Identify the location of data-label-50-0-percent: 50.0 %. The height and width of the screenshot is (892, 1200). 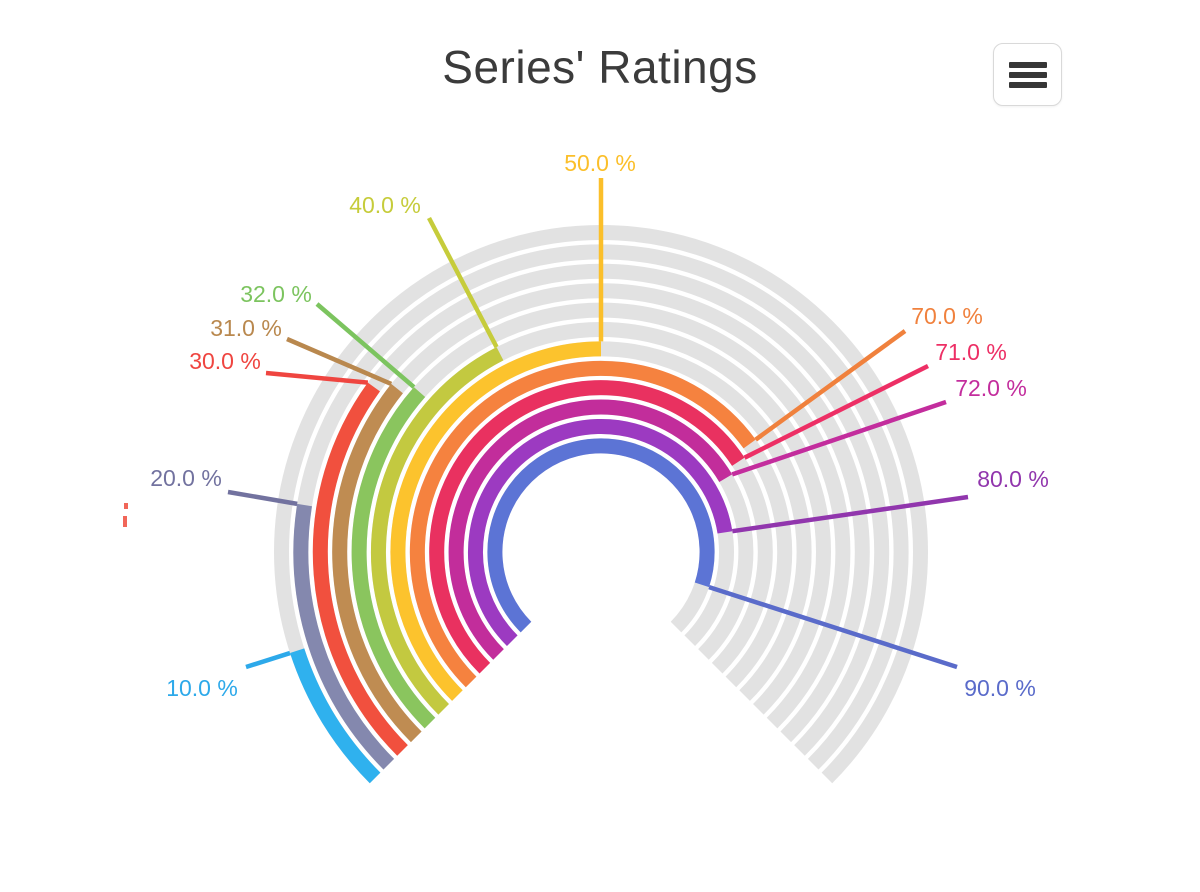
(600, 163).